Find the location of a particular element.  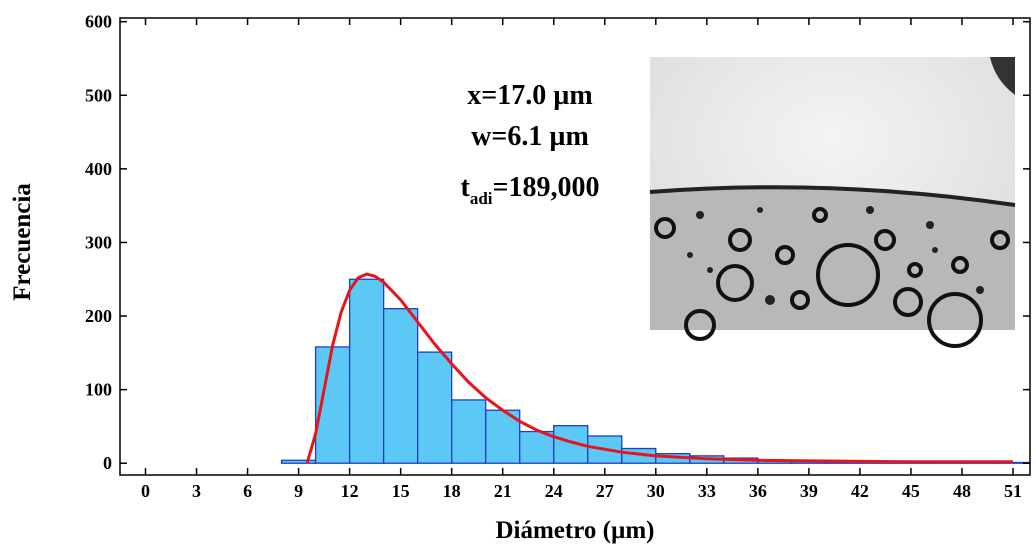

x-tick-label: 39 is located at coordinates (809, 491).